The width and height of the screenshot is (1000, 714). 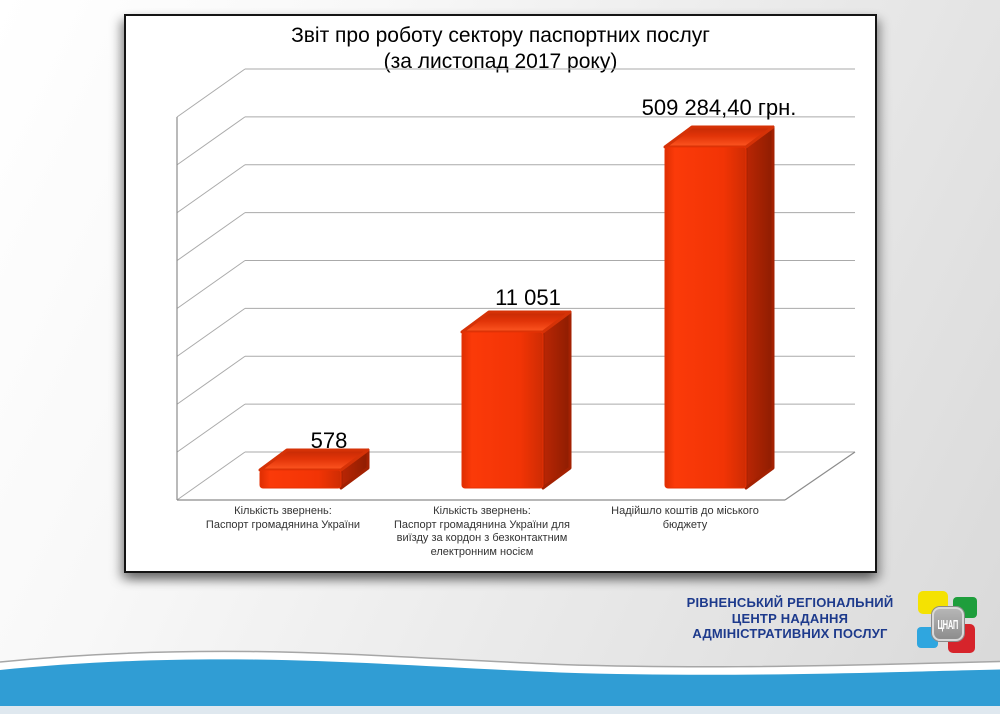 I want to click on bottom-wave-decoration, so click(x=500, y=682).